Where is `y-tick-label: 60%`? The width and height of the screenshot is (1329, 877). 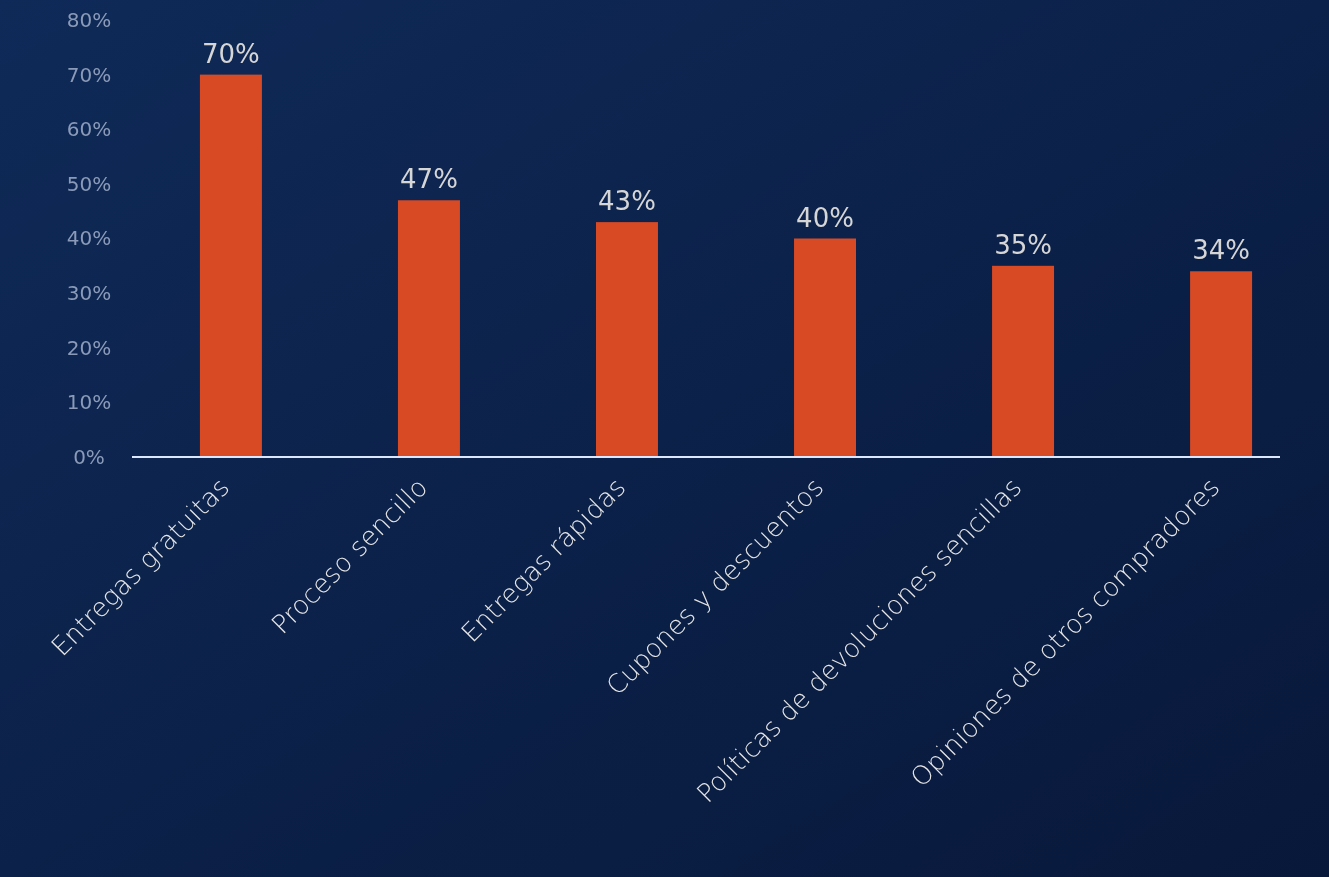
y-tick-label: 60% is located at coordinates (89, 129).